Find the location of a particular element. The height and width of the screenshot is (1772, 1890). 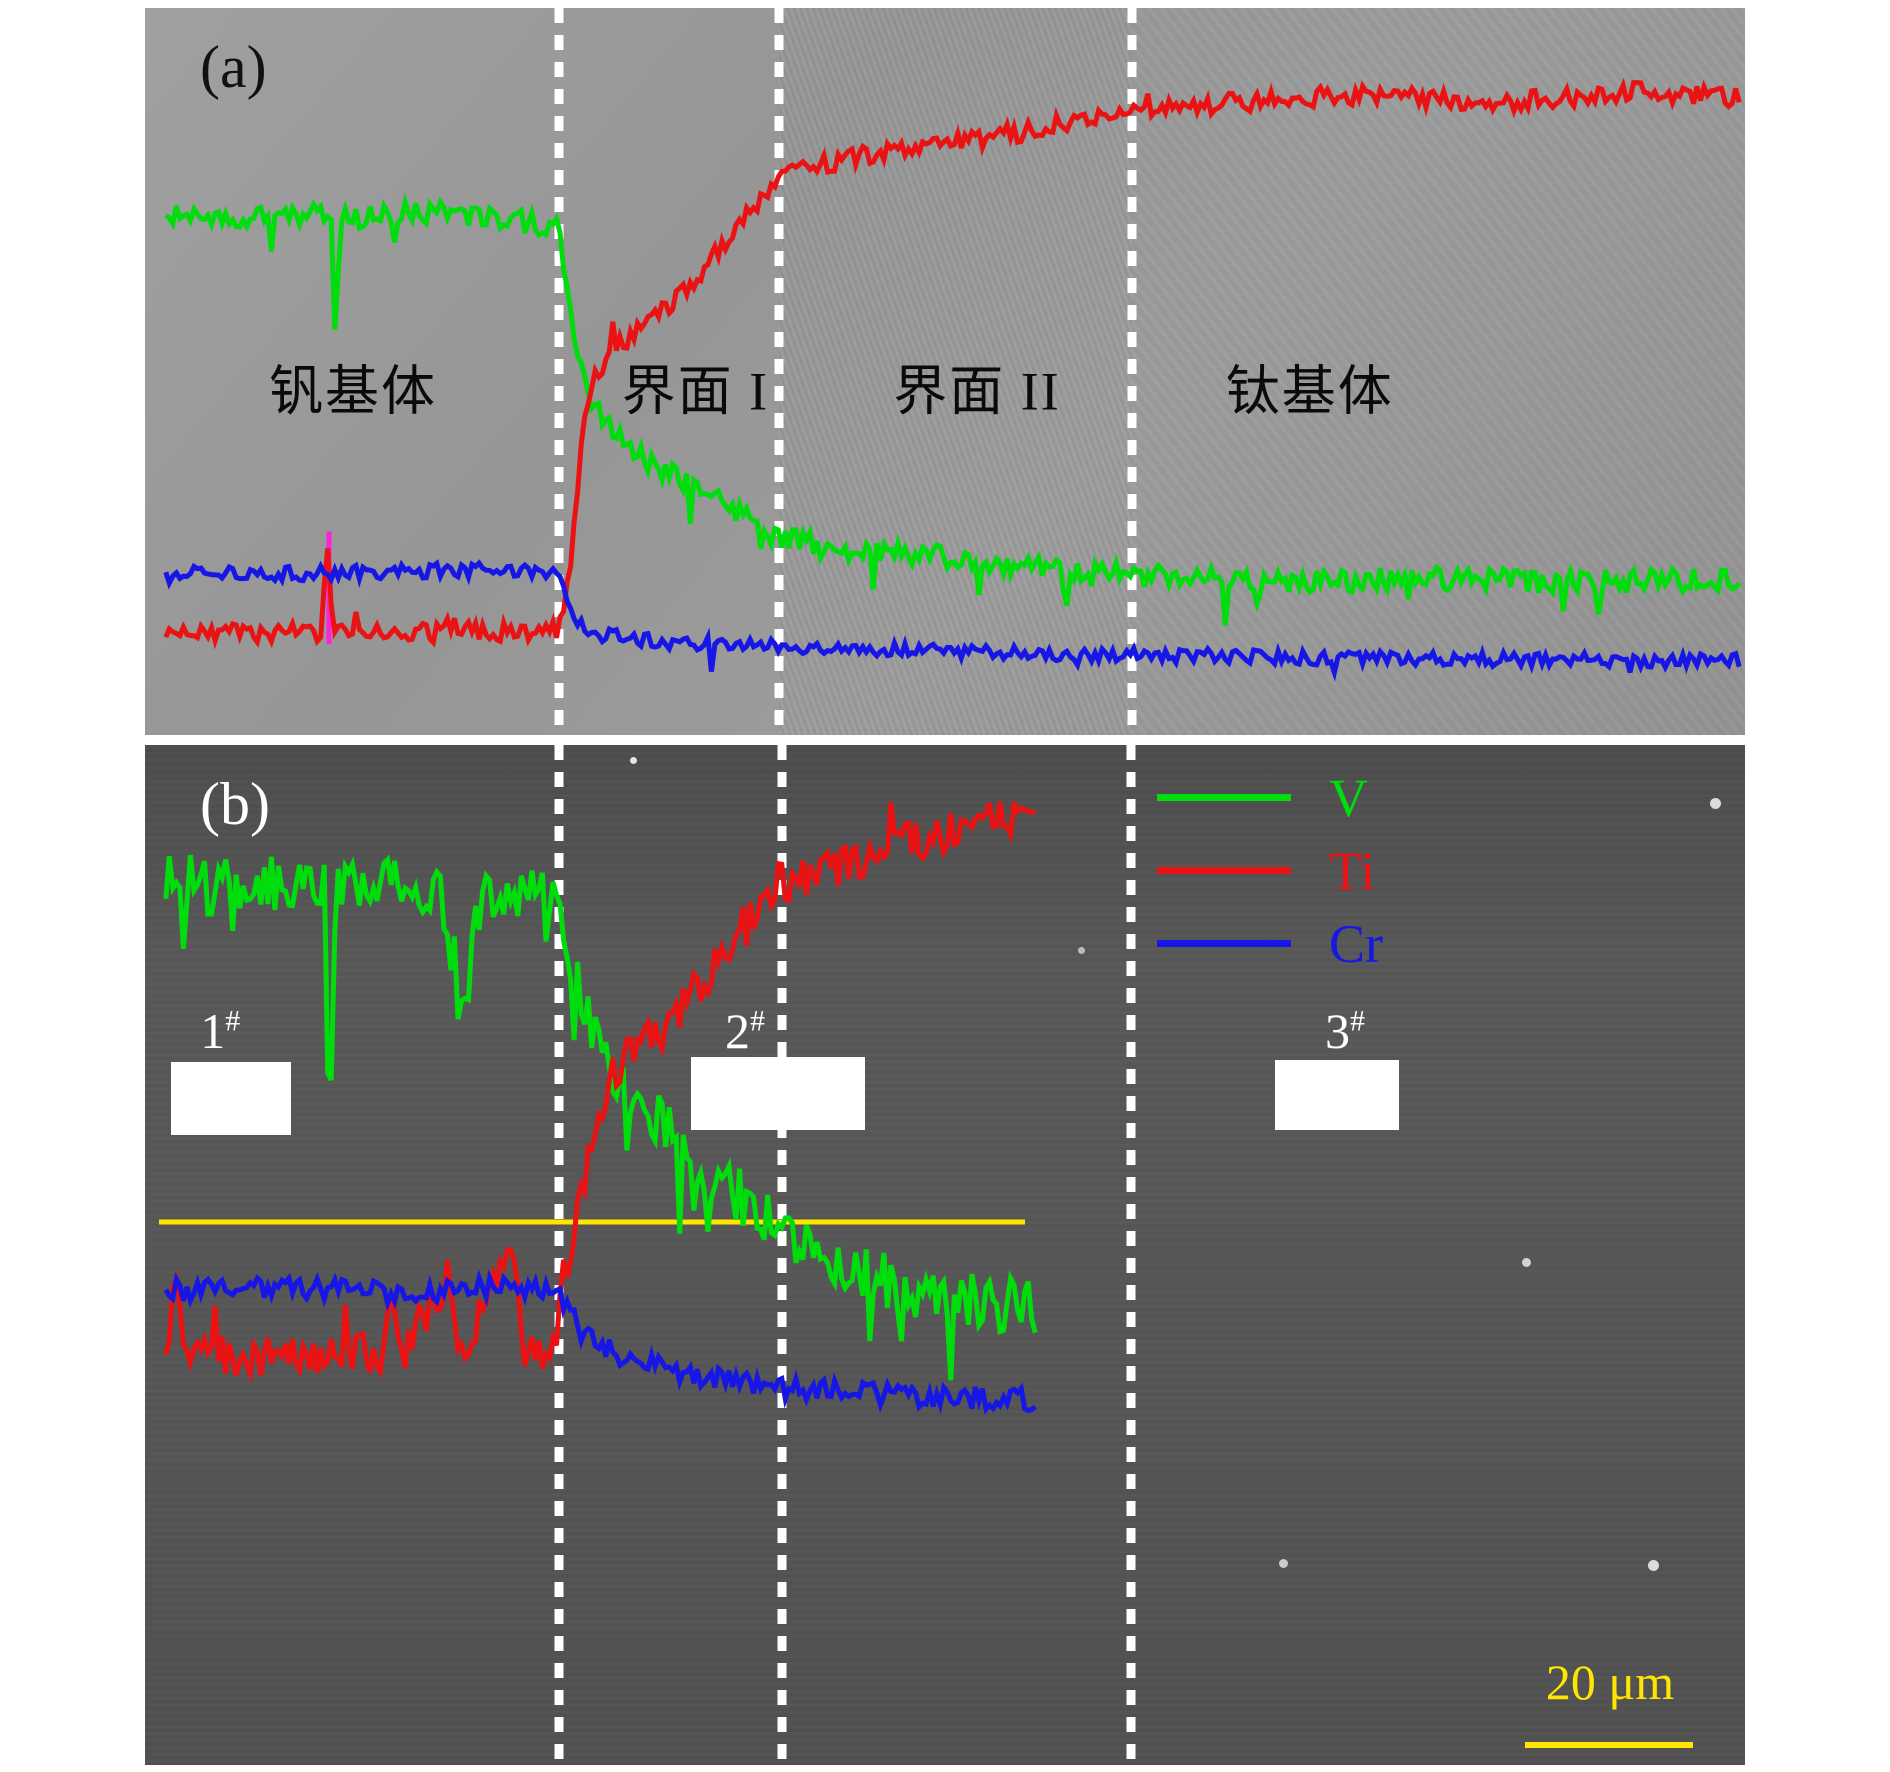

legend-label: Cr is located at coordinates (1356, 943).